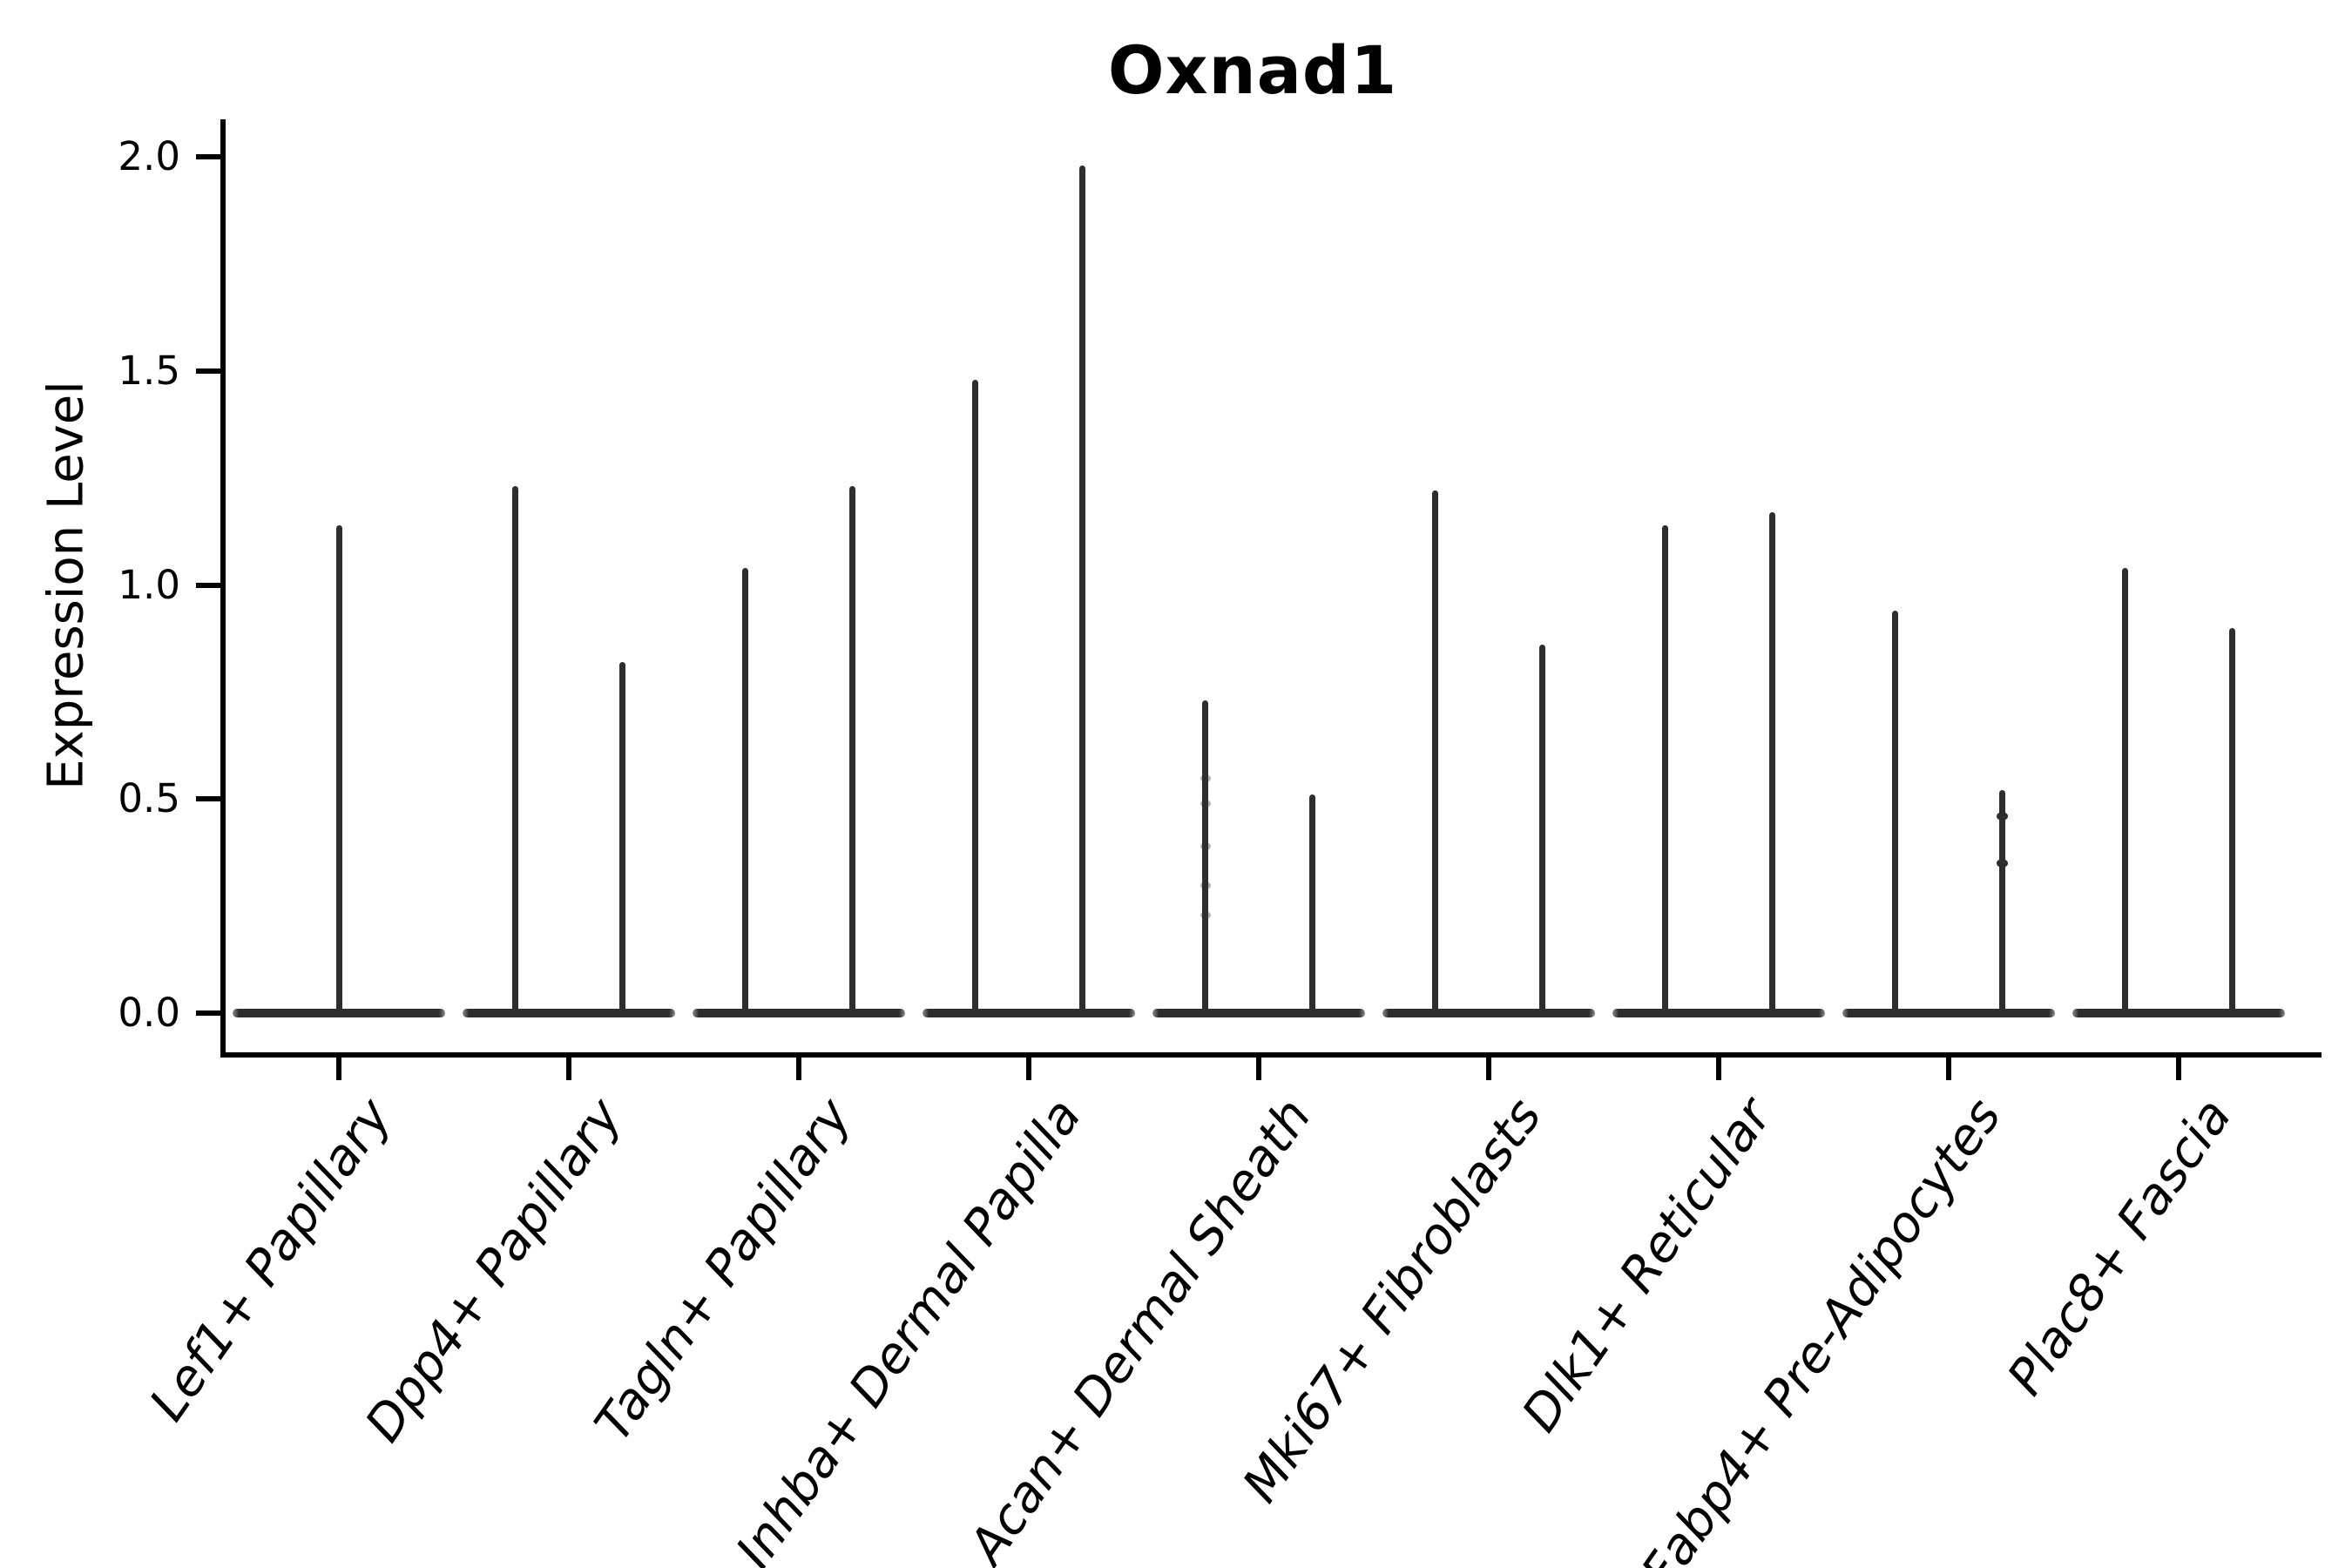 This screenshot has width=2352, height=1568. What do you see at coordinates (149, 370) in the screenshot?
I see `y-tick-label: 1.5` at bounding box center [149, 370].